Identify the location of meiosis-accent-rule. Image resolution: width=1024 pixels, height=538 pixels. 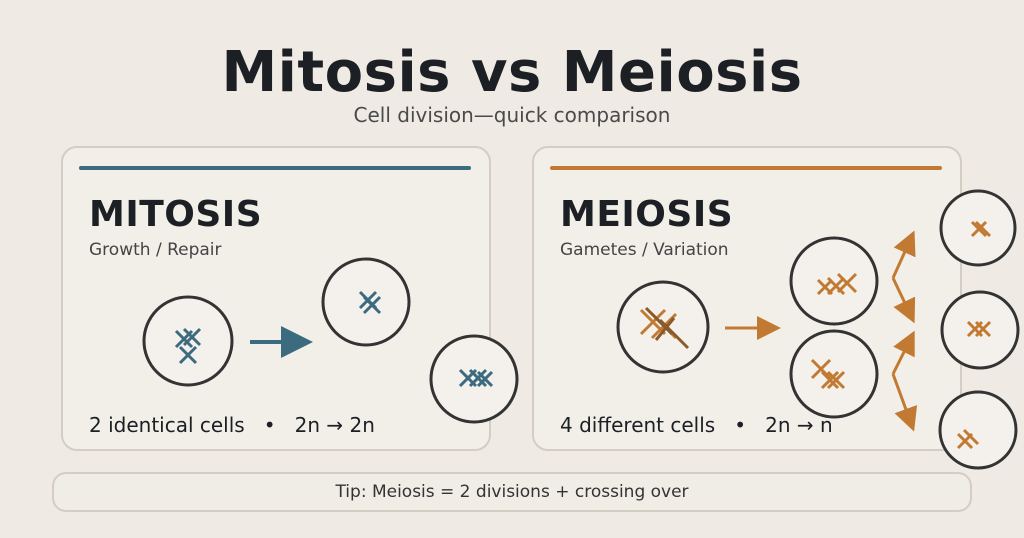
(746, 168).